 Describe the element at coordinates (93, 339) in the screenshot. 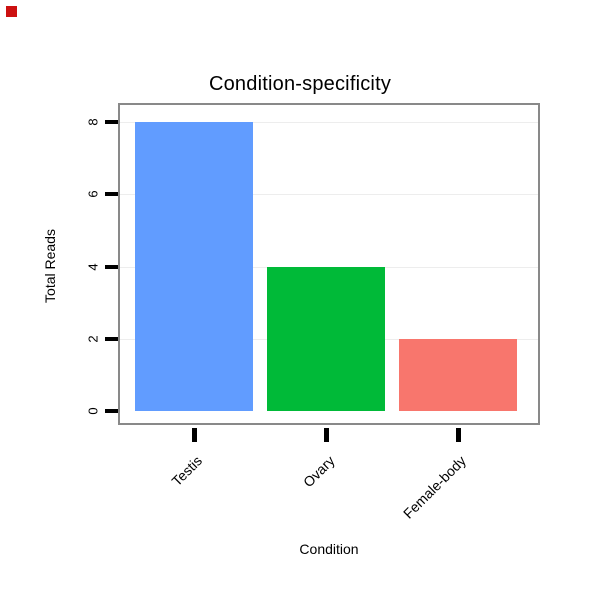

I see `y-tick-label: 2` at that location.